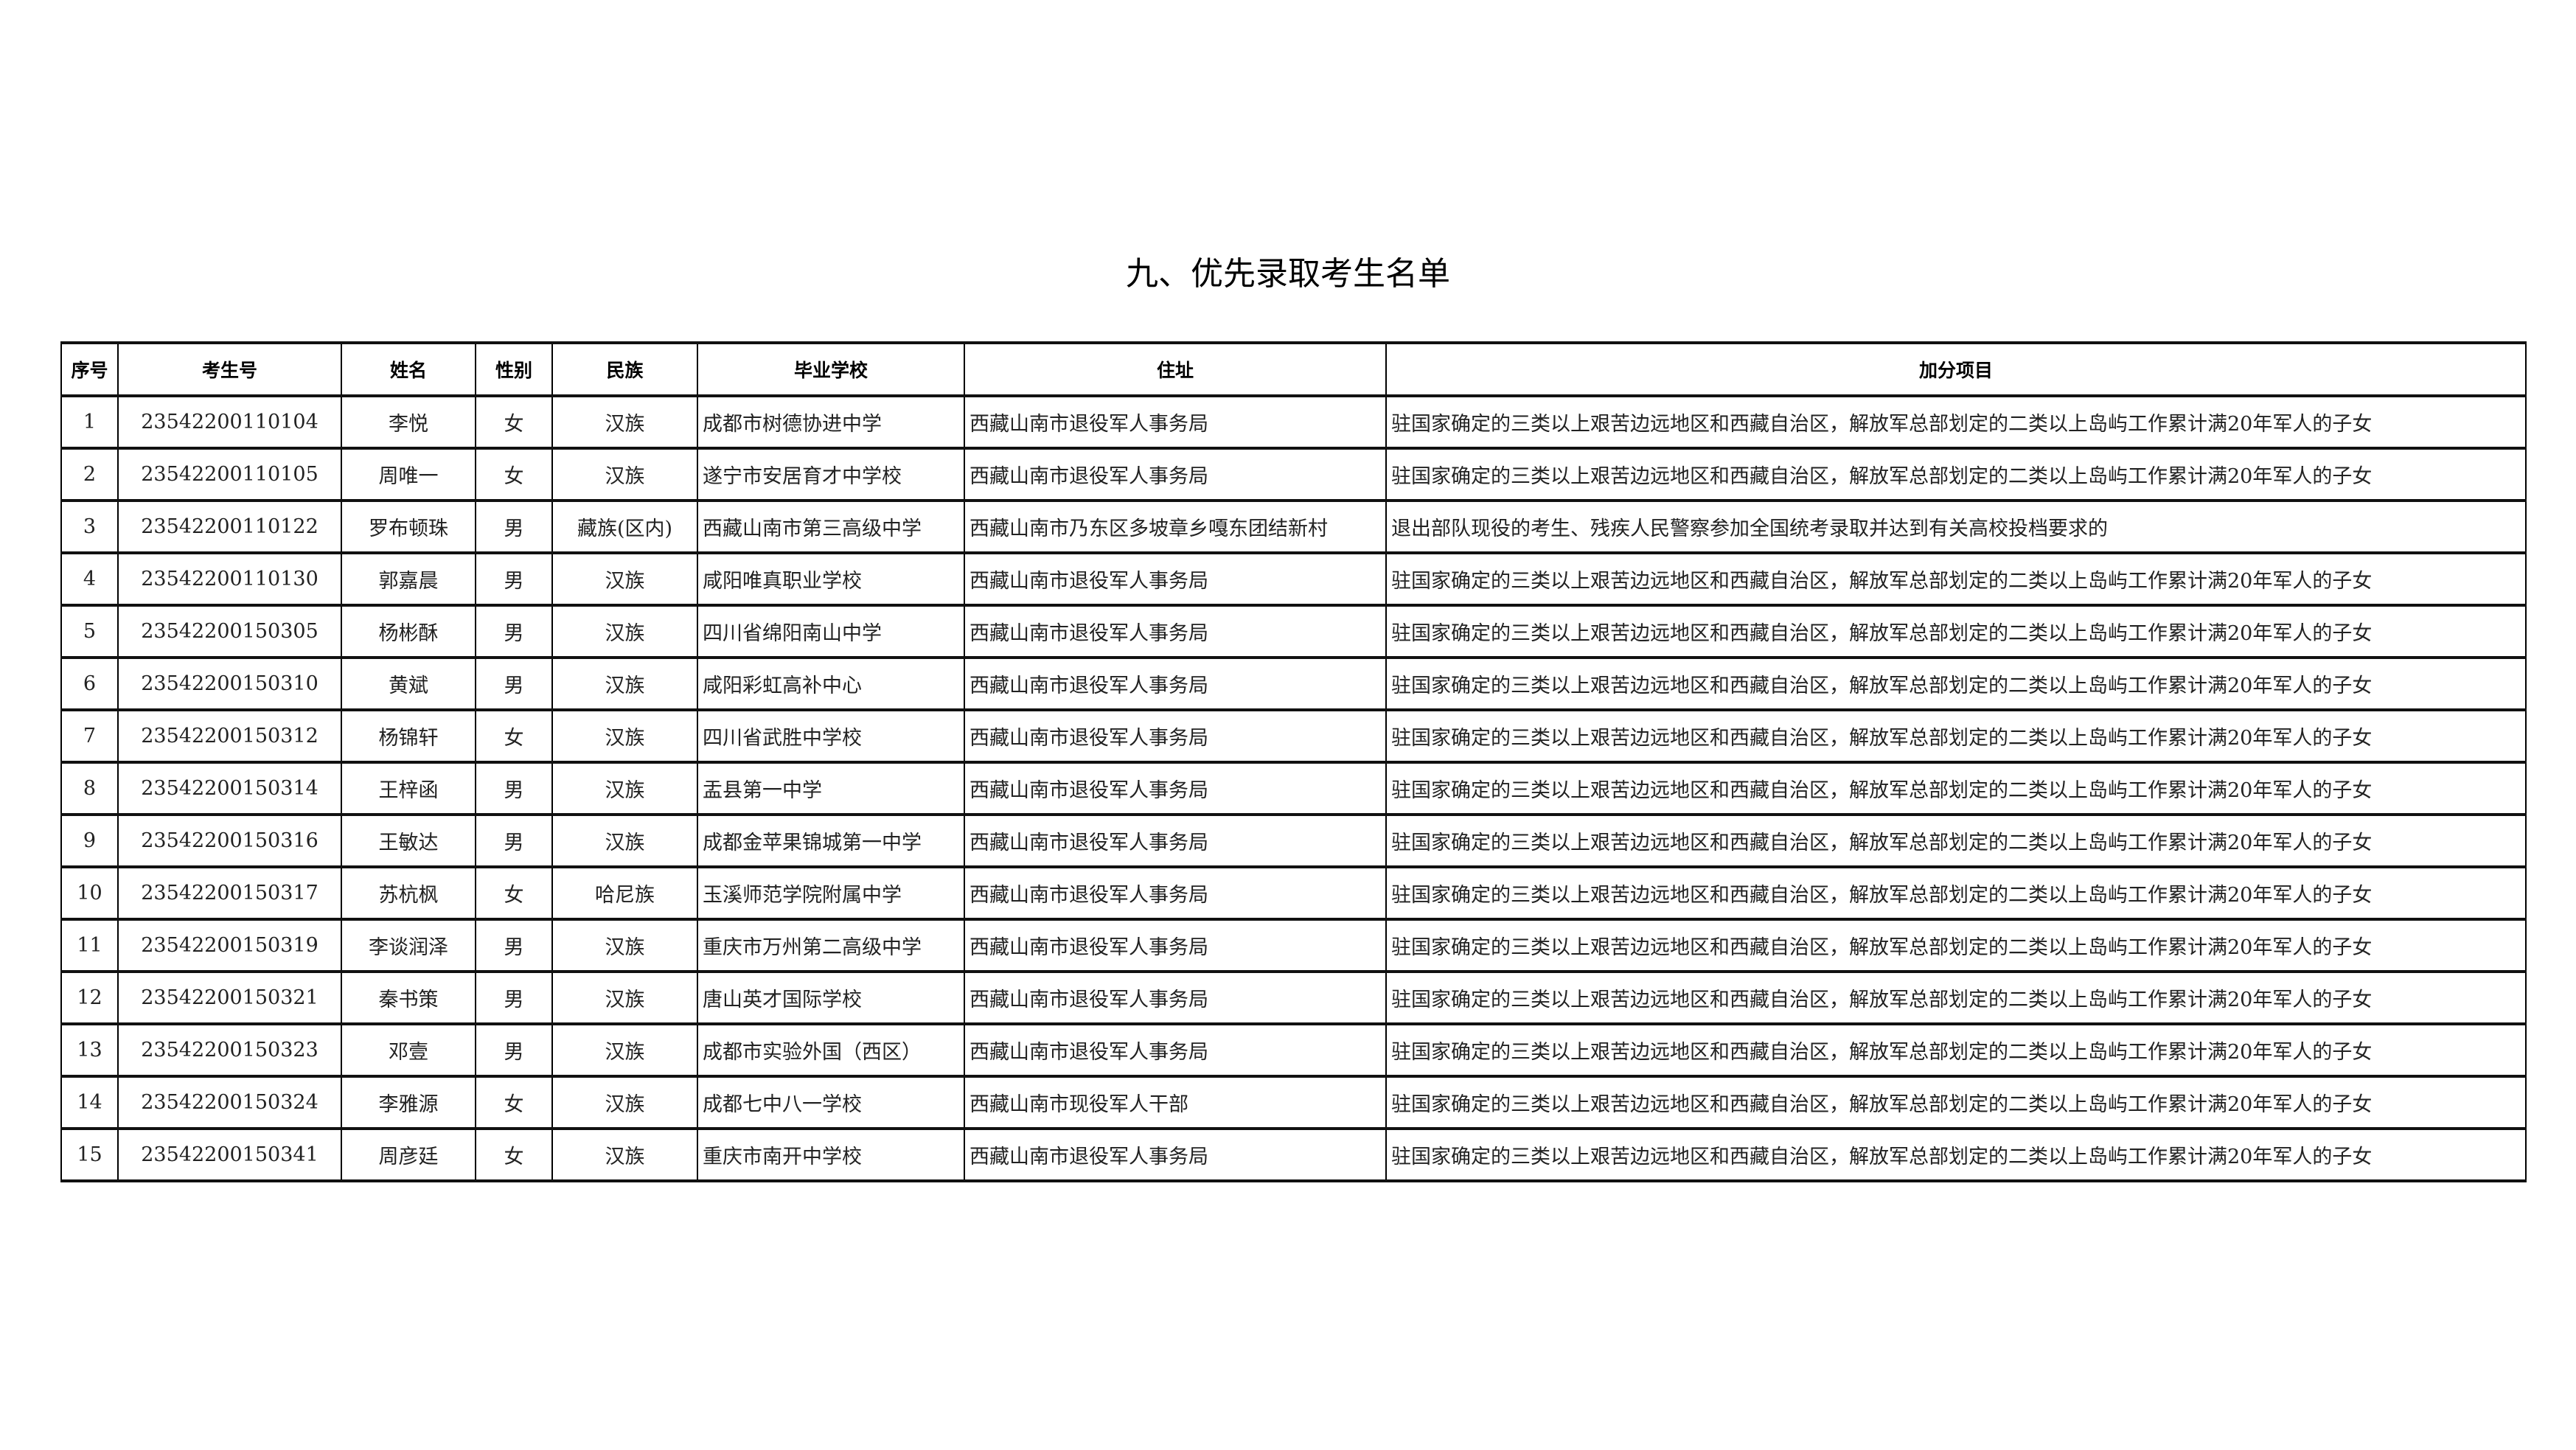  Describe the element at coordinates (90, 369) in the screenshot. I see `column-header-seq: 序号` at that location.